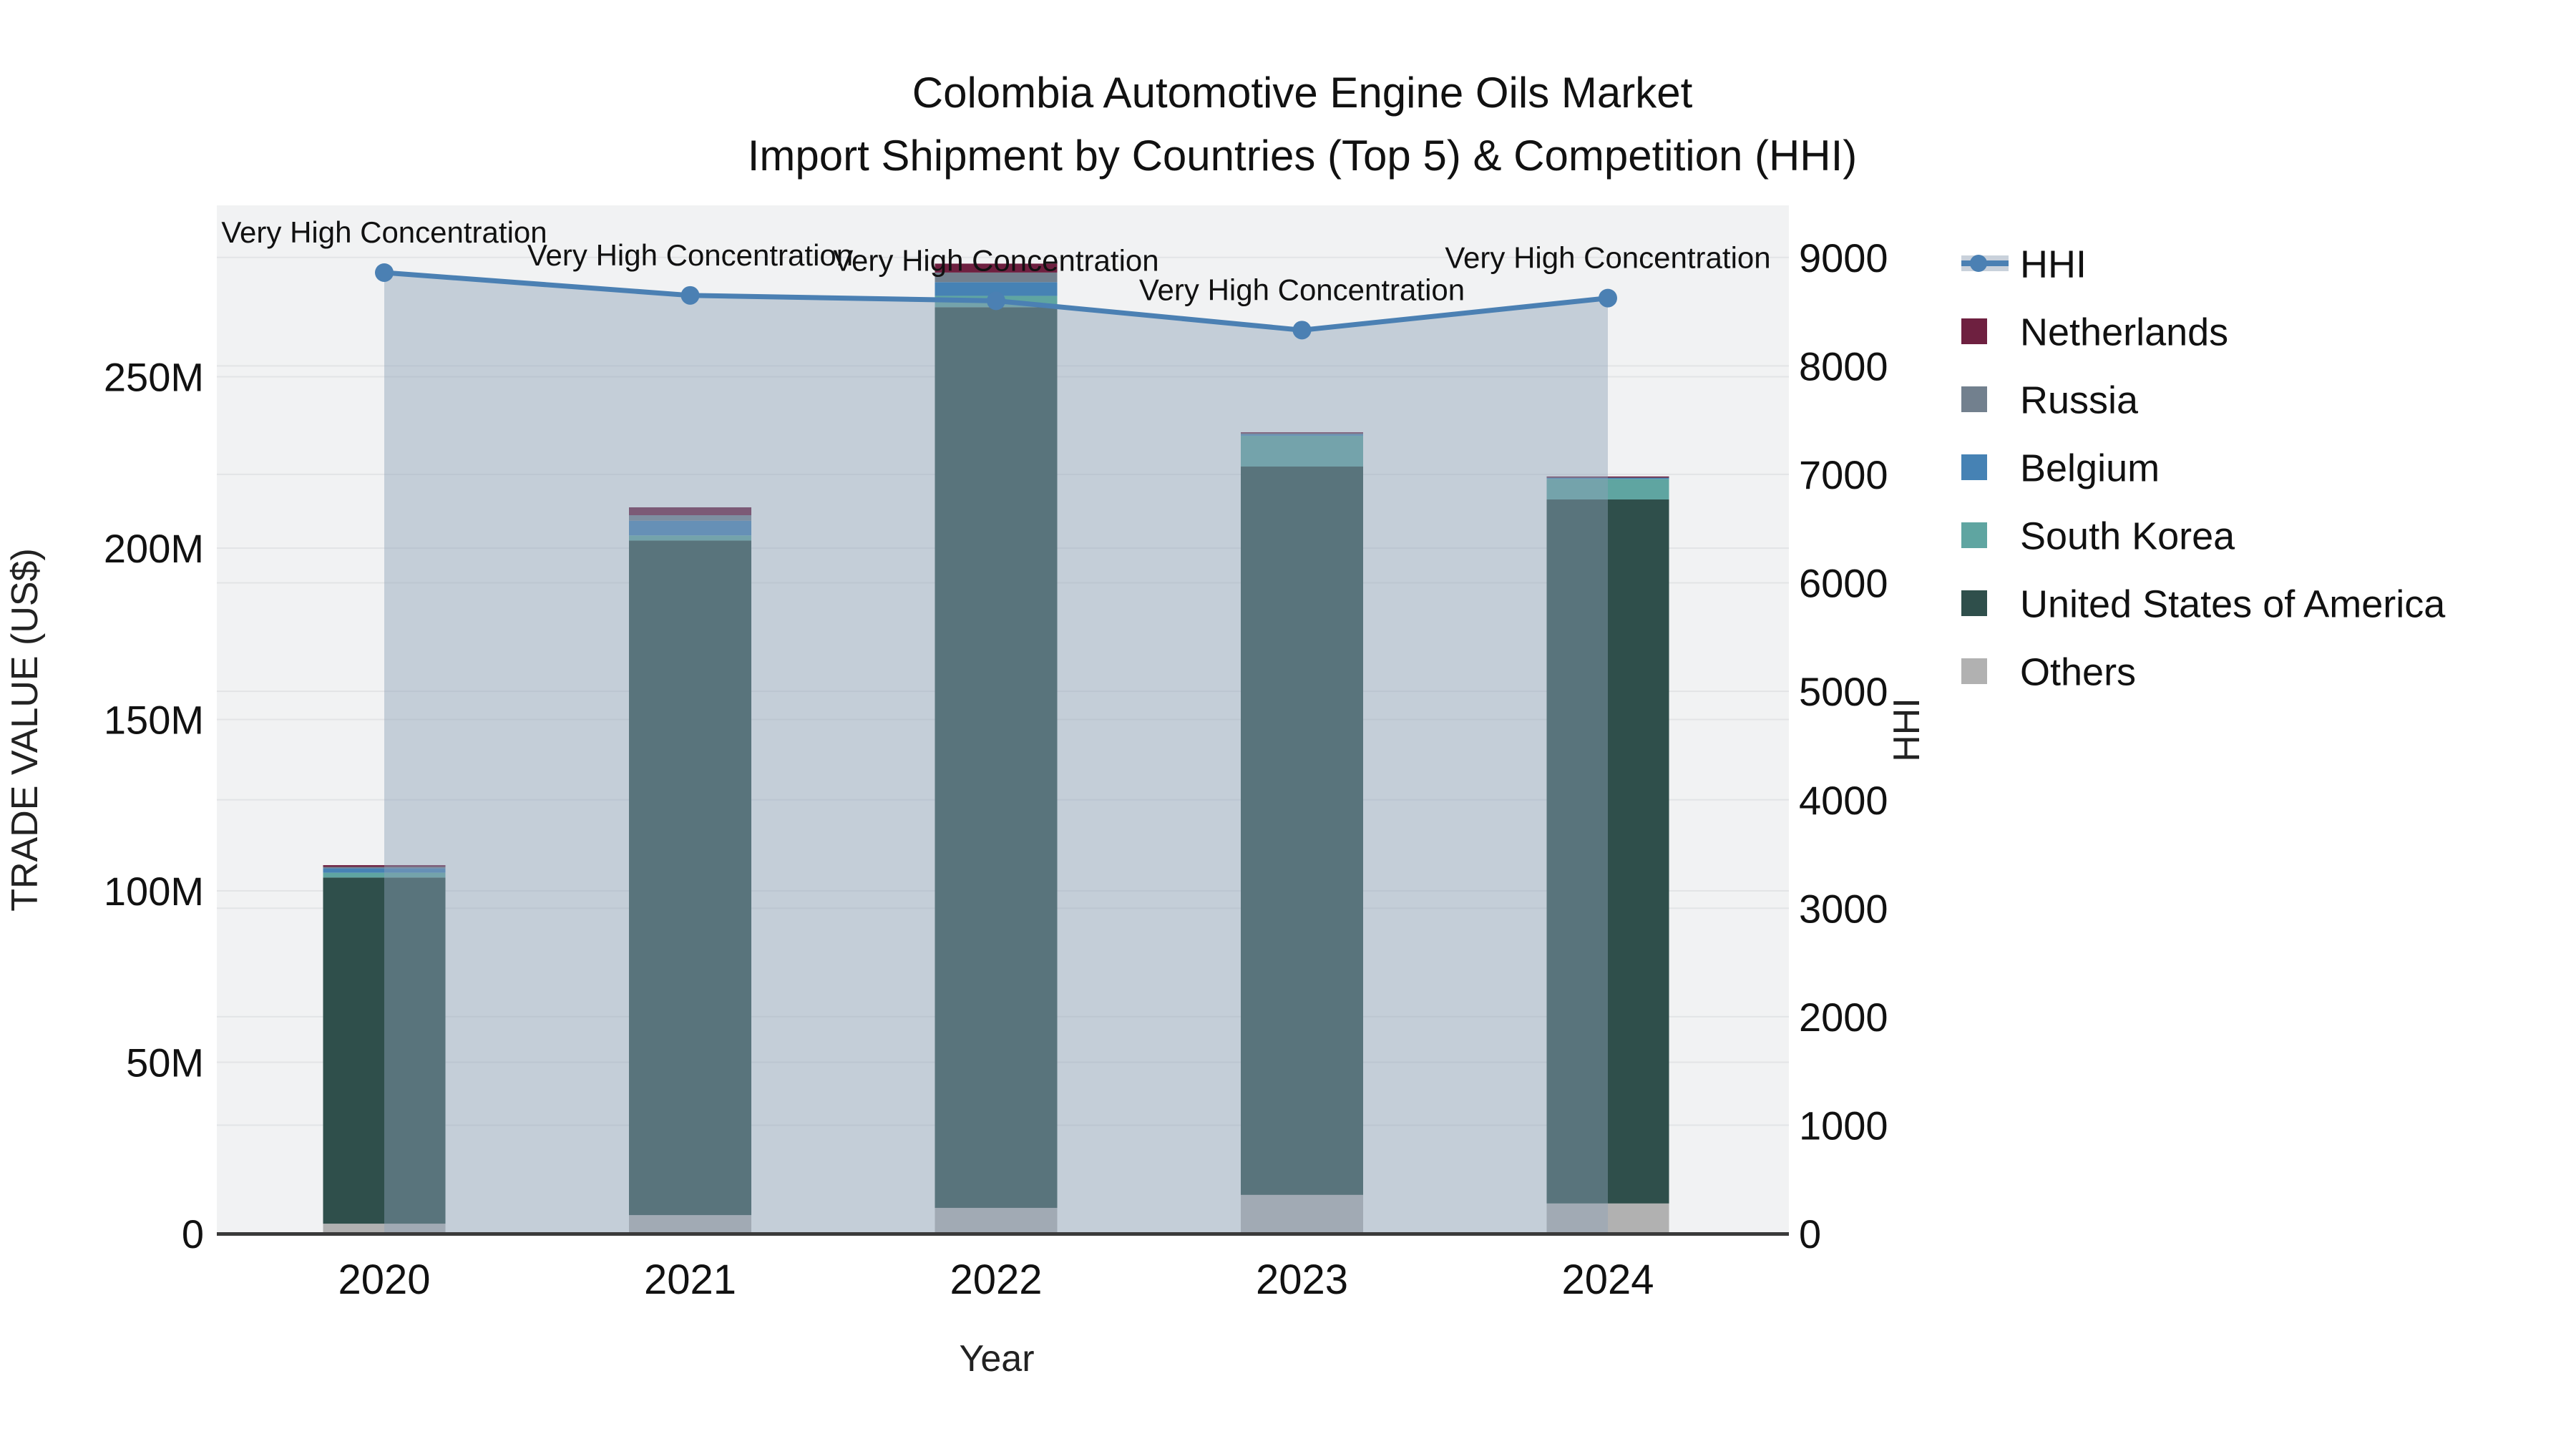  I want to click on legend-item-others: Others, so click(2048, 671).